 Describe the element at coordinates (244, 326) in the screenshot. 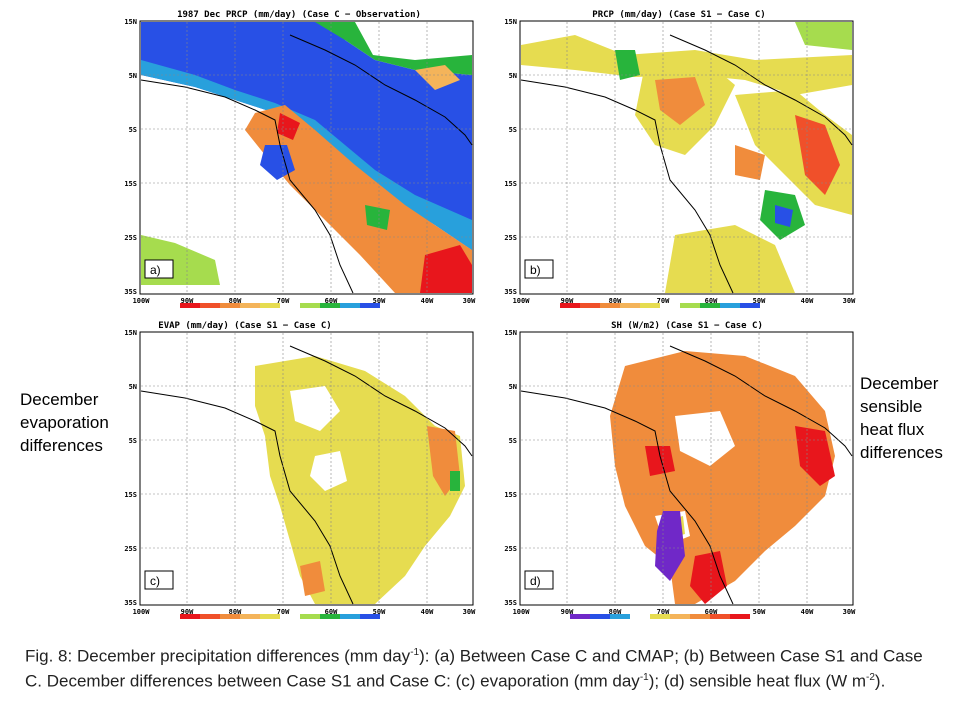

I see `panel-c-title: EVAP (mm/day) (Case S1 − Case C)` at that location.